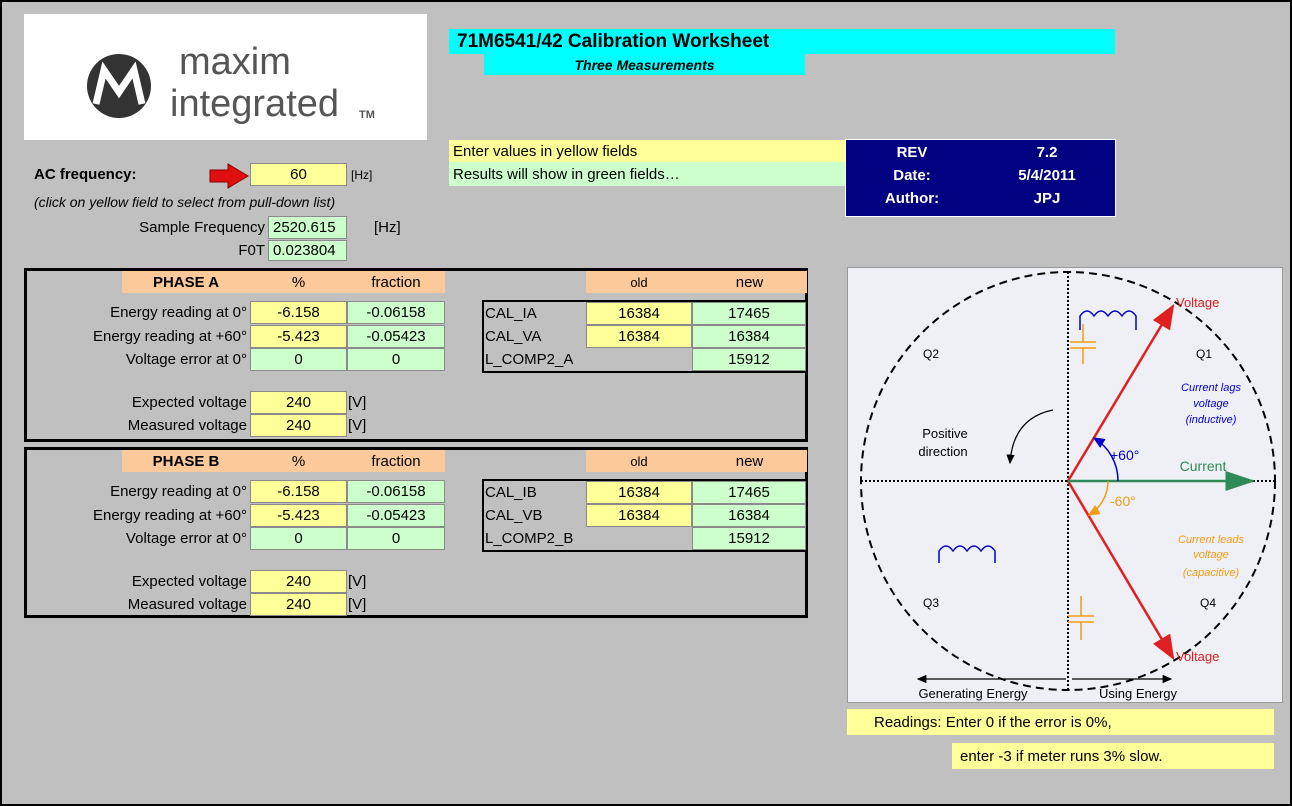  What do you see at coordinates (186, 359) in the screenshot?
I see `row-label: Voltage error at 0°` at bounding box center [186, 359].